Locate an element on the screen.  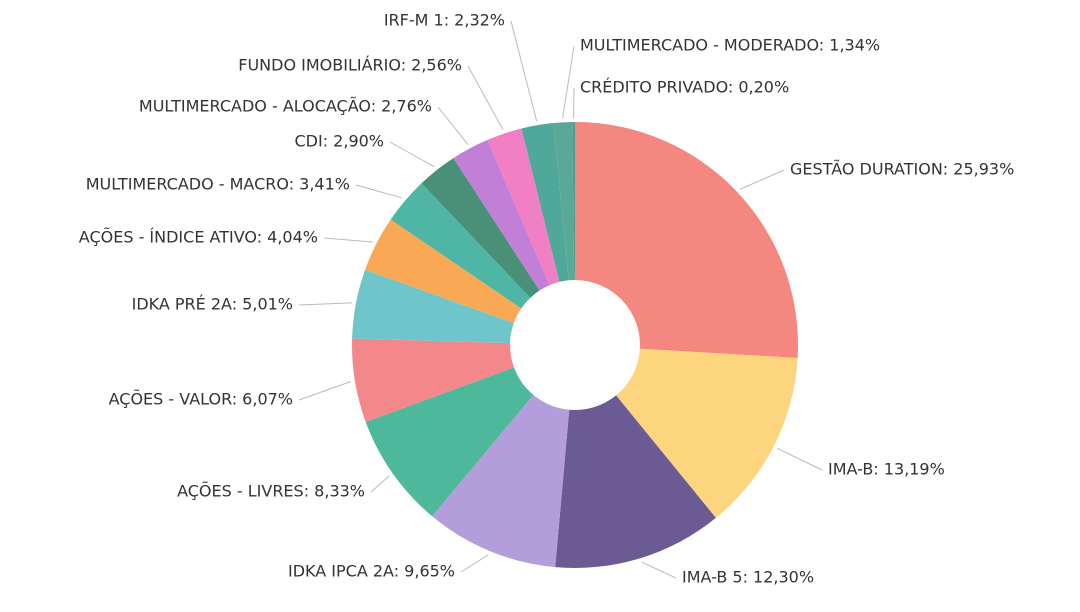
data-label: IRF-M 1: 2,32% is located at coordinates (444, 20).